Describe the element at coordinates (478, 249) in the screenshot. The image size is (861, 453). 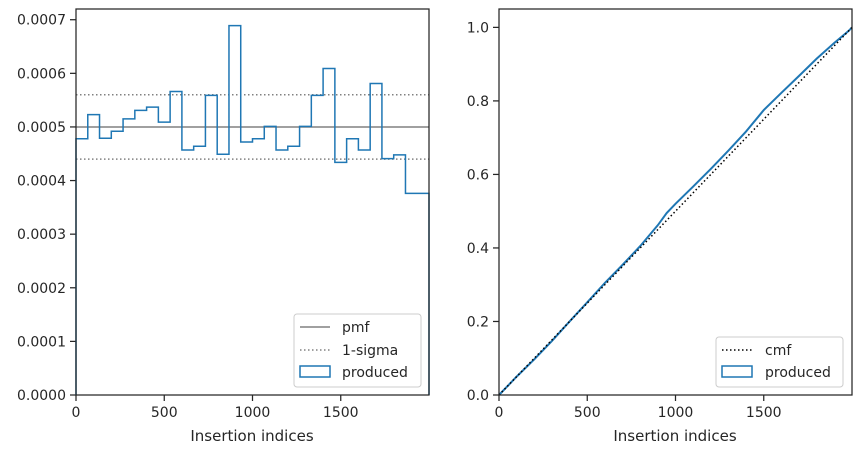
I see `right-y-tick-label: 0.4` at that location.